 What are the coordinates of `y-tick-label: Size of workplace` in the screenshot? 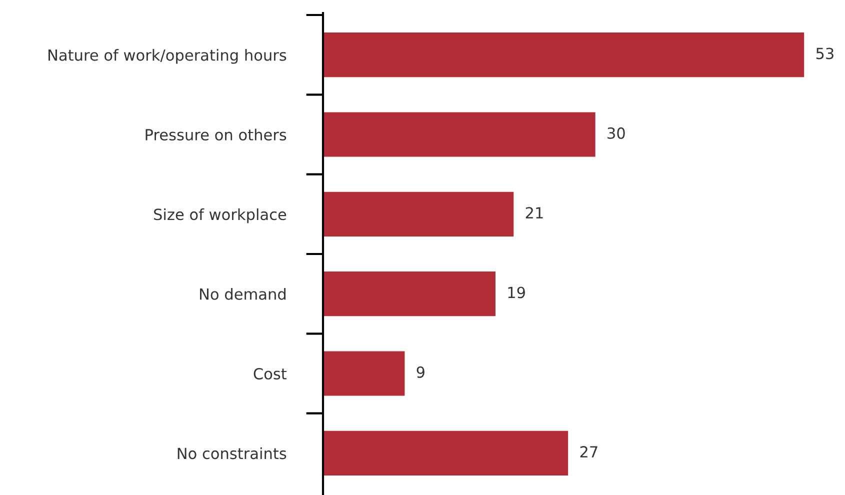 It's located at (220, 216).